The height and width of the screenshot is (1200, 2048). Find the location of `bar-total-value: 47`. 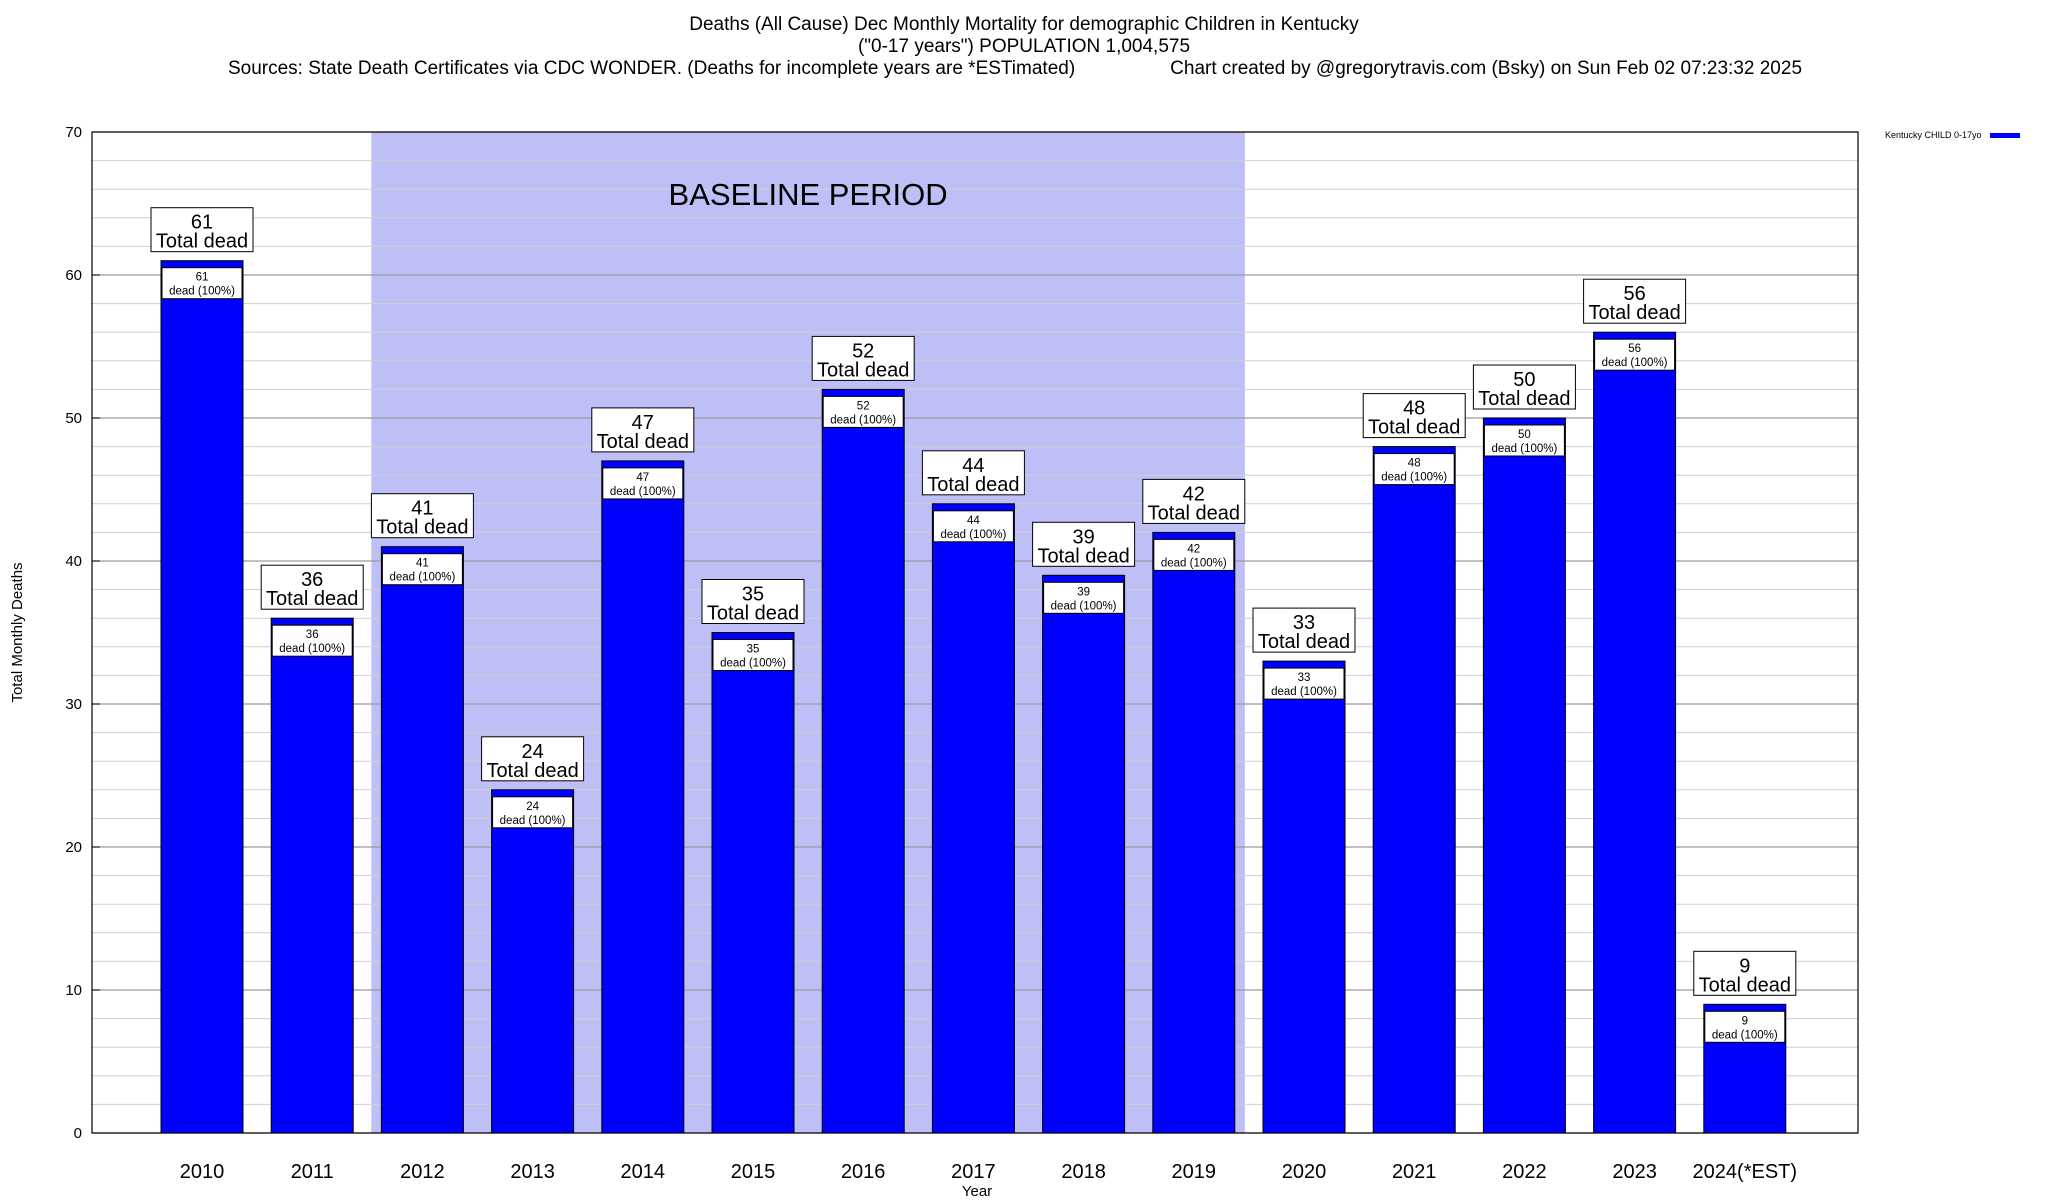

bar-total-value: 47 is located at coordinates (643, 423).